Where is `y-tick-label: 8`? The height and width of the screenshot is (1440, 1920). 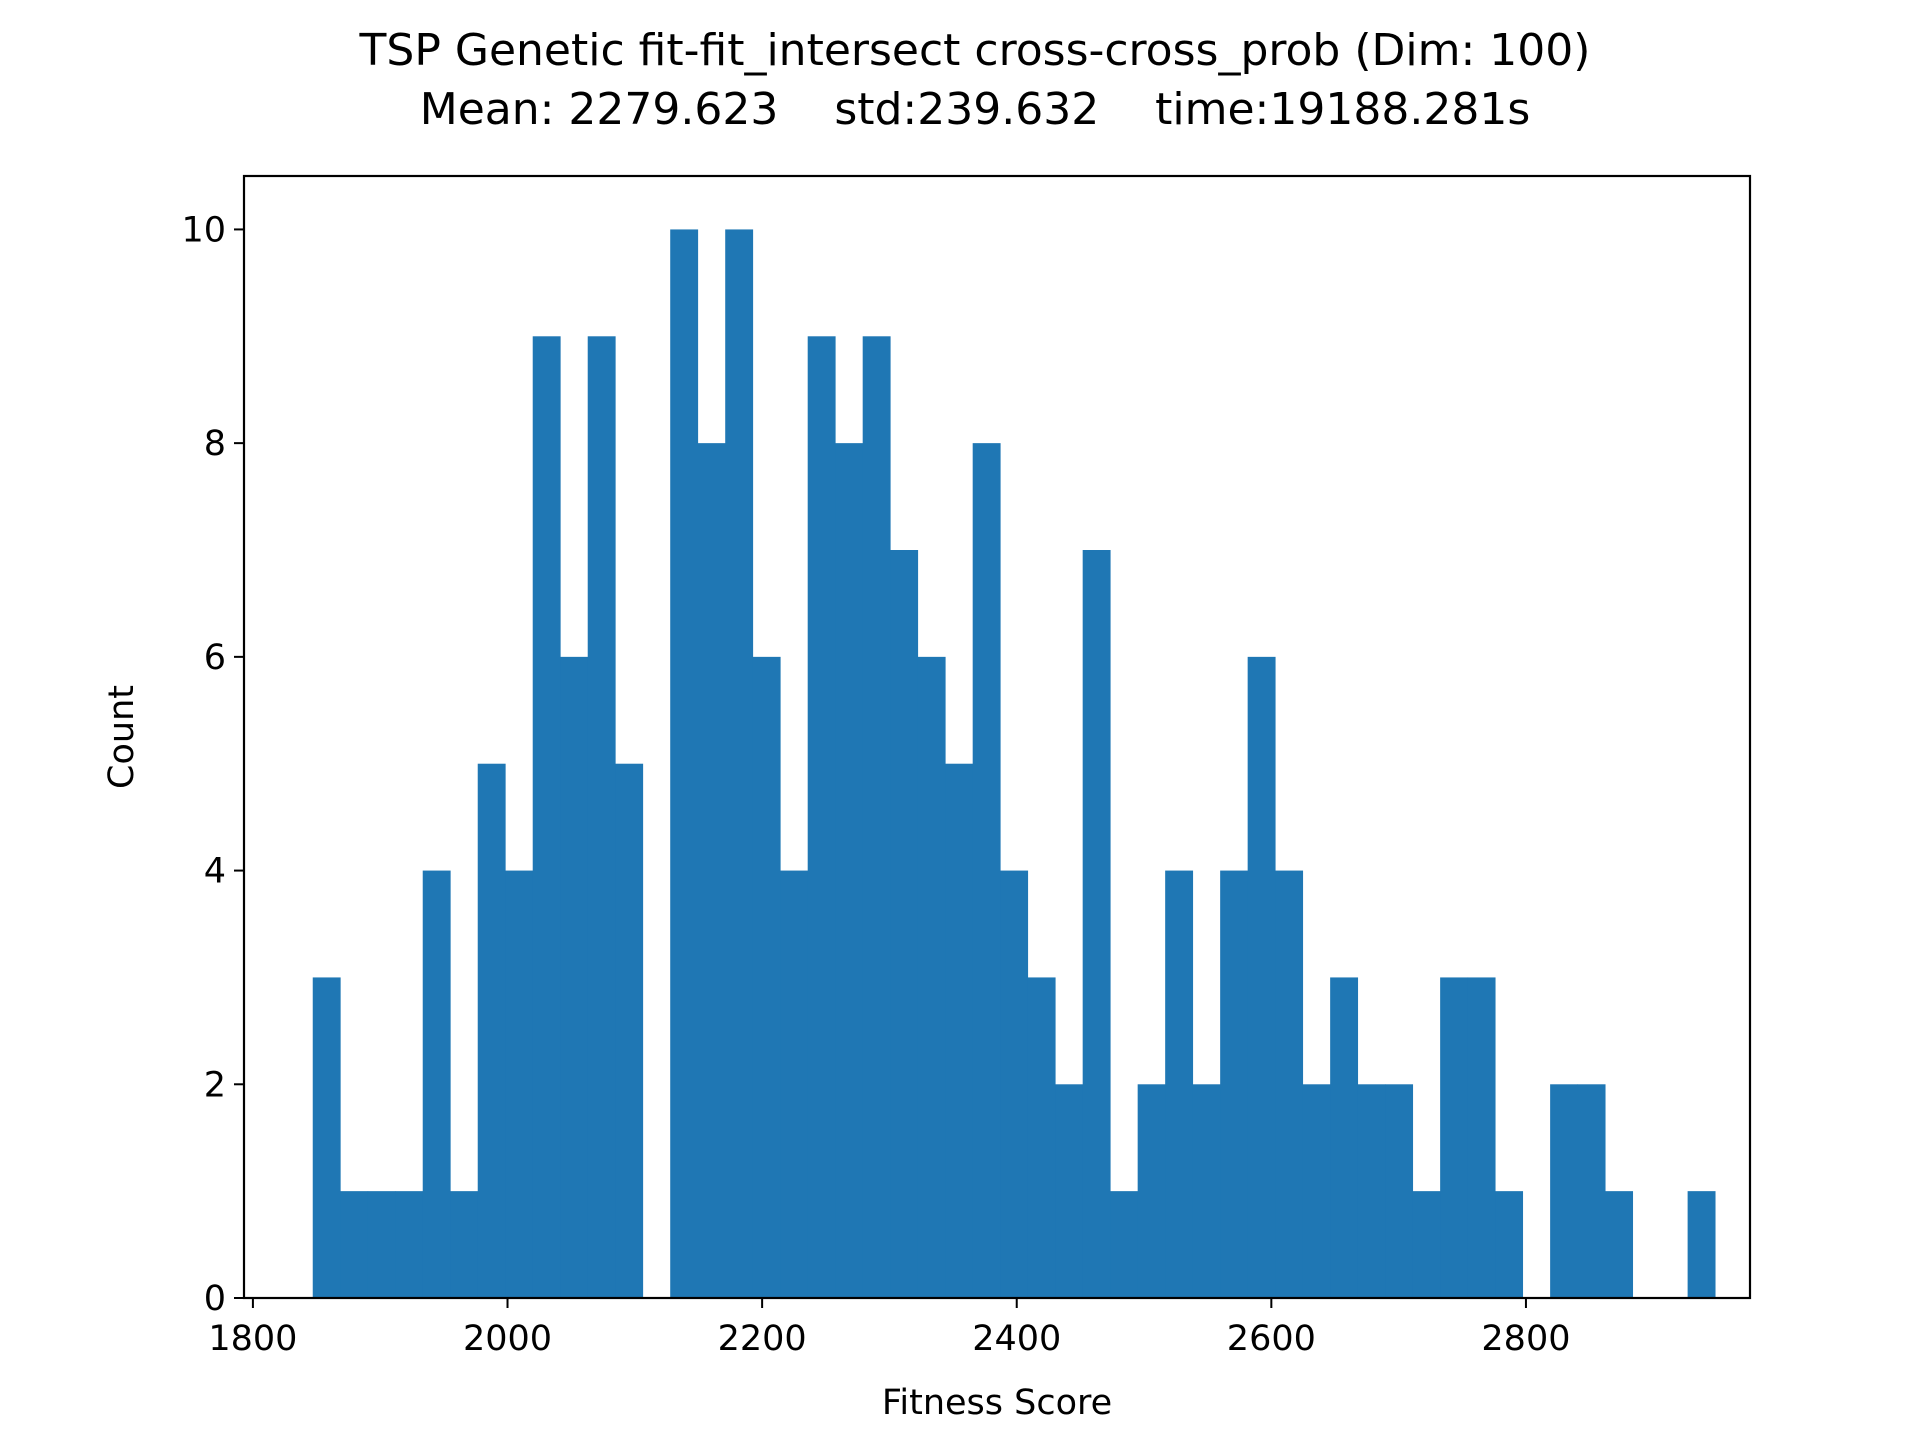 y-tick-label: 8 is located at coordinates (215, 444).